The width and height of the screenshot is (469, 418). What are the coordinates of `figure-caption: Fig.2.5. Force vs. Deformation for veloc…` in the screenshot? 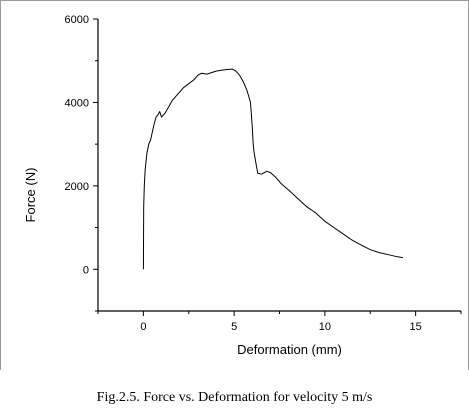 It's located at (234, 397).